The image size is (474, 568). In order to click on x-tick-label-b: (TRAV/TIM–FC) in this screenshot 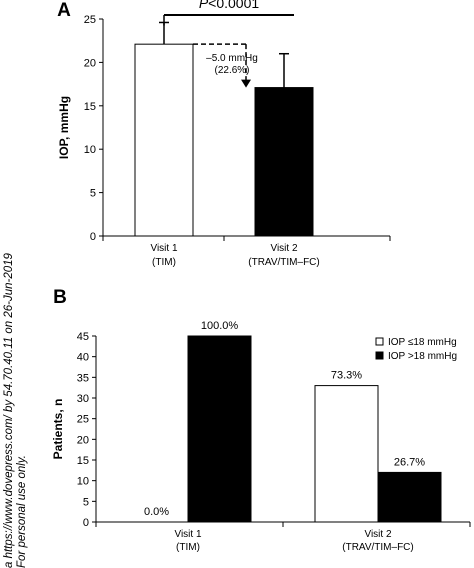, I will do `click(377, 547)`.